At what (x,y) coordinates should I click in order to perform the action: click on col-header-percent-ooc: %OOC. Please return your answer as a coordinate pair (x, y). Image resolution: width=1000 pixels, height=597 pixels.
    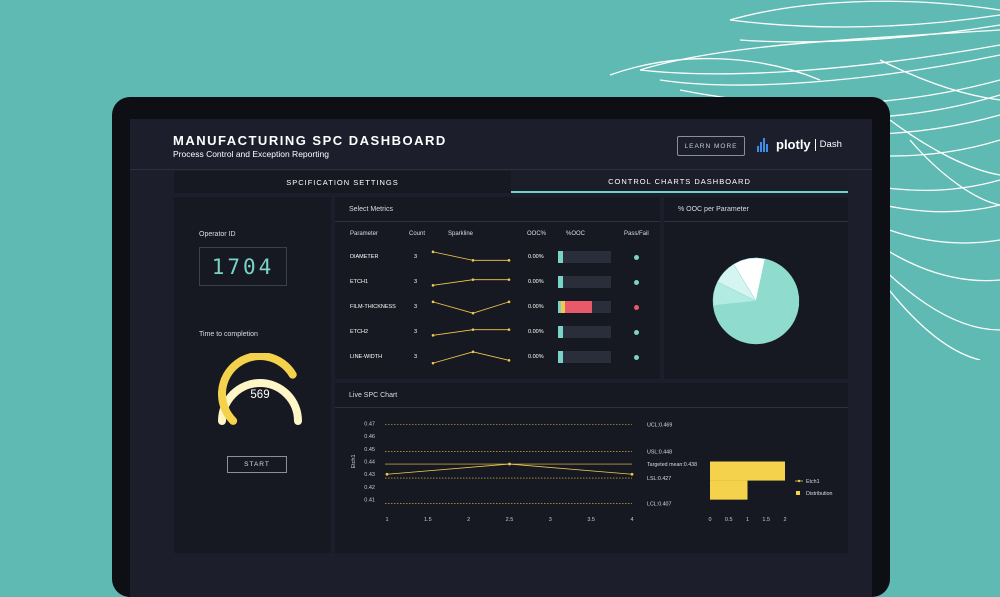
    Looking at the image, I should click on (576, 234).